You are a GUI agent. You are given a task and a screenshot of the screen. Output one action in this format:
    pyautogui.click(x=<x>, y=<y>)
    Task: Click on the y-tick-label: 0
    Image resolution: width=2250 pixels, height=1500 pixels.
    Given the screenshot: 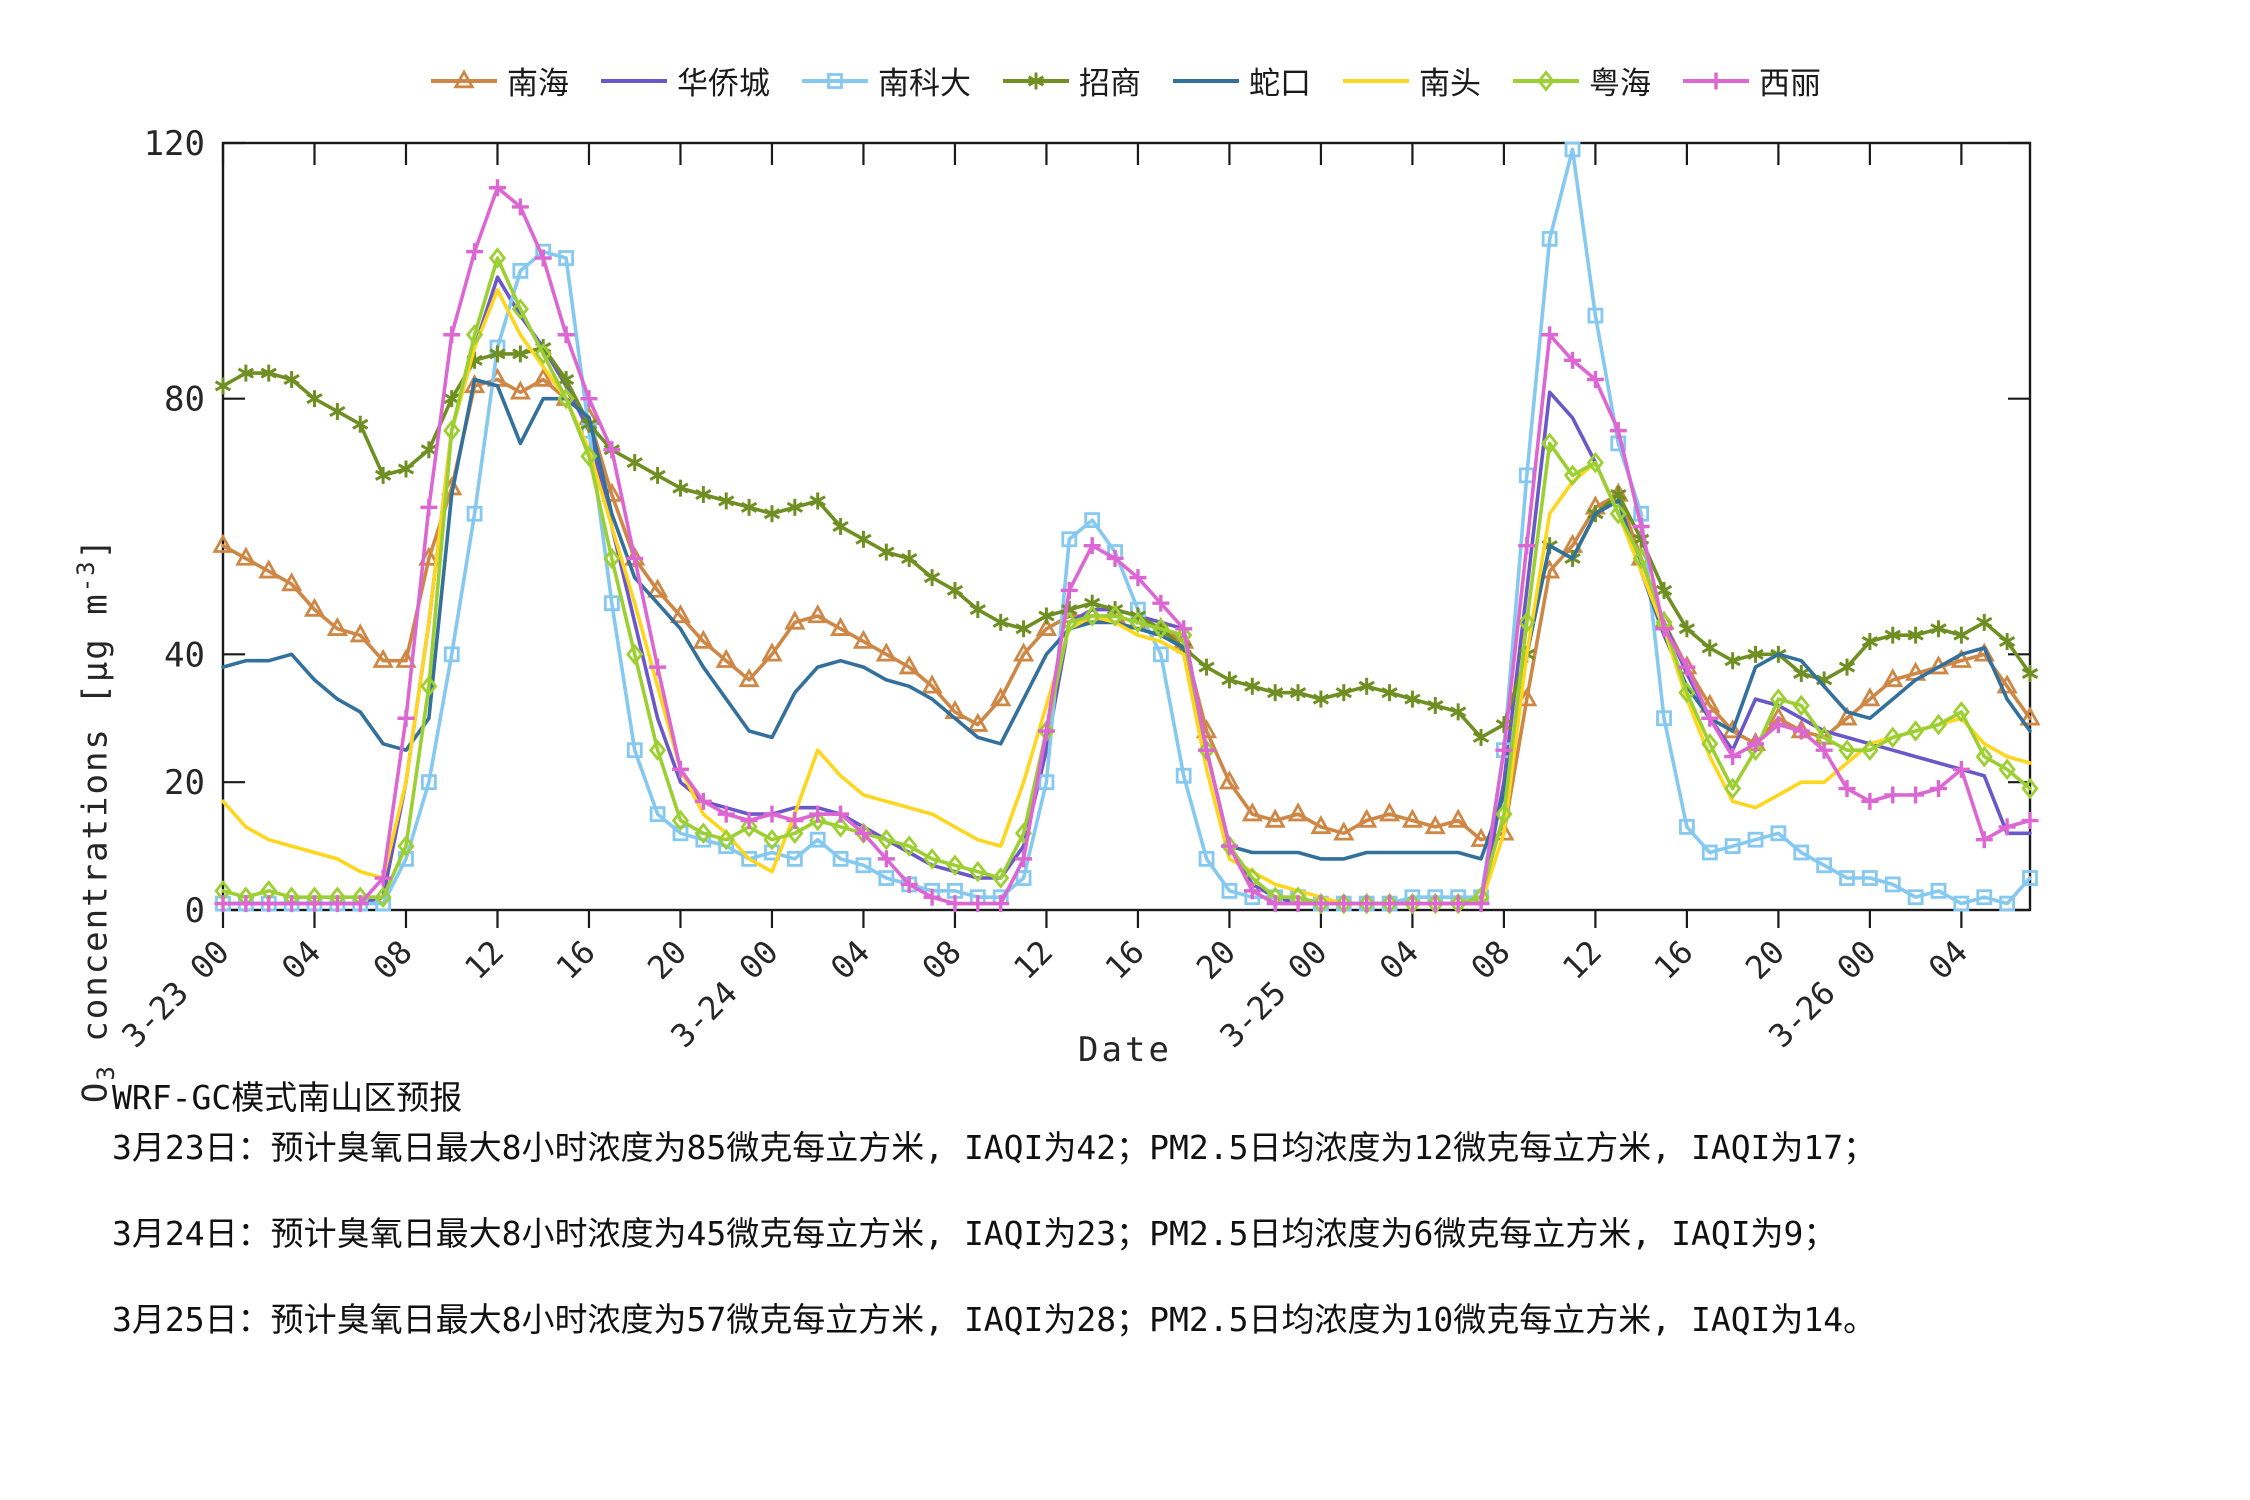 What is the action you would take?
    pyautogui.click(x=195, y=911)
    